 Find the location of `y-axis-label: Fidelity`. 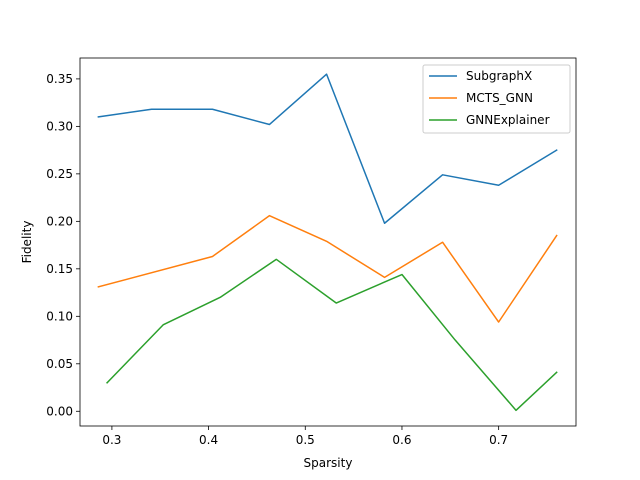

y-axis-label: Fidelity is located at coordinates (27, 242).